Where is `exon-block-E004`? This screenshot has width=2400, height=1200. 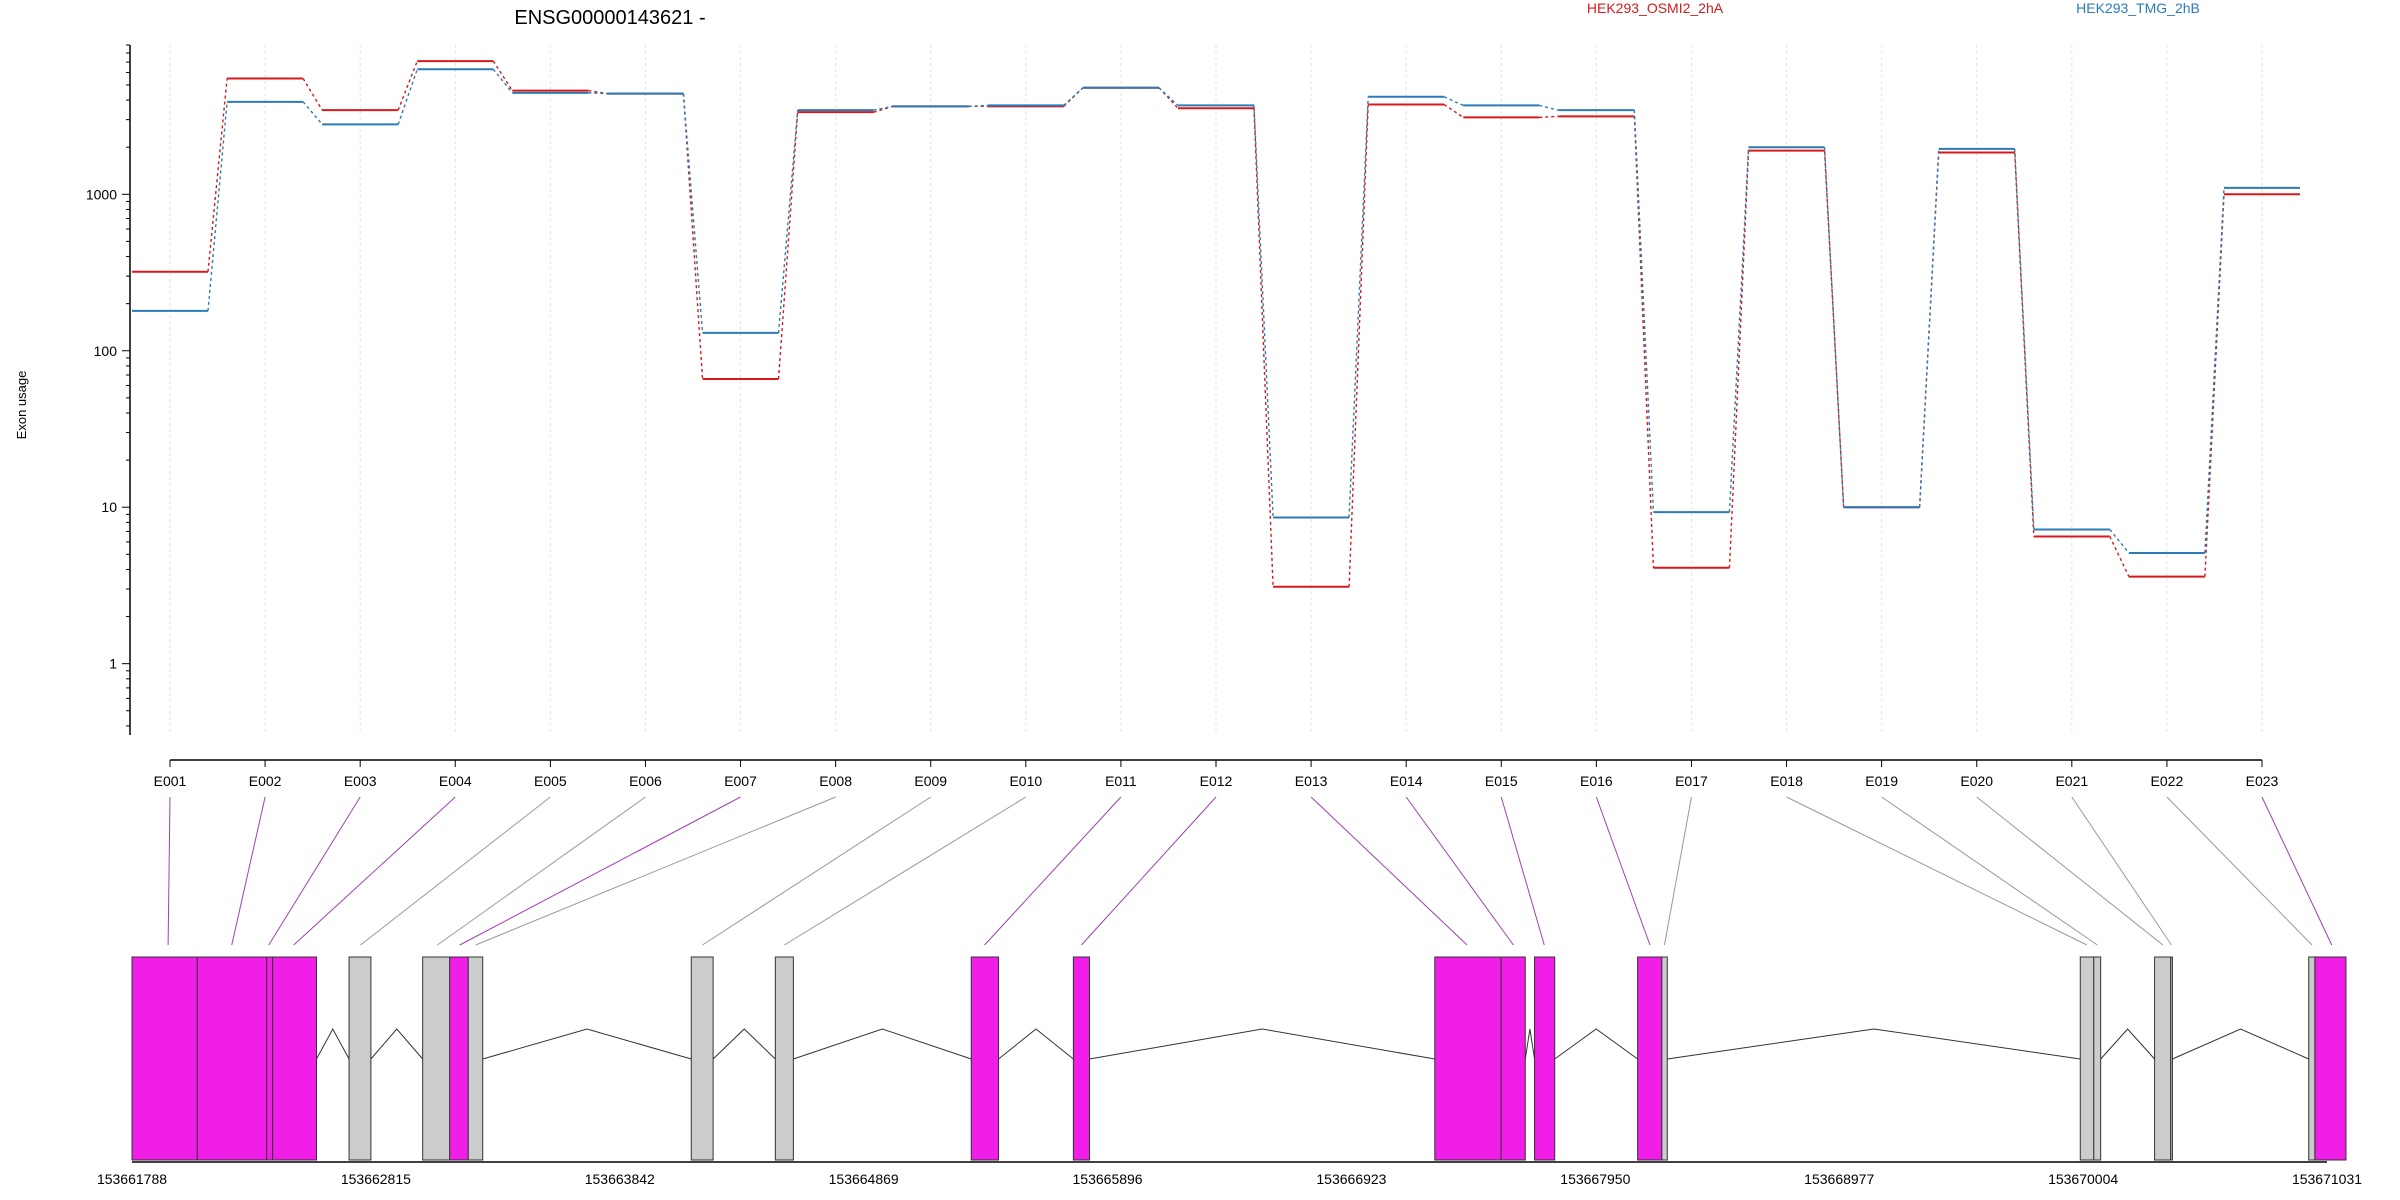
exon-block-E004 is located at coordinates (295, 1058).